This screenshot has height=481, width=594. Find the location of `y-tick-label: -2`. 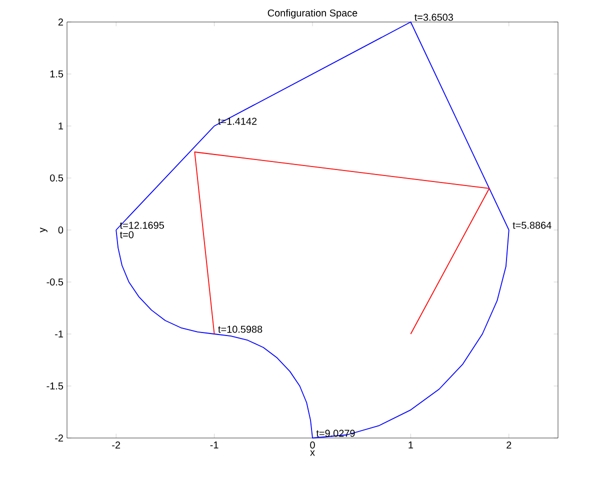

y-tick-label: -2 is located at coordinates (59, 438).